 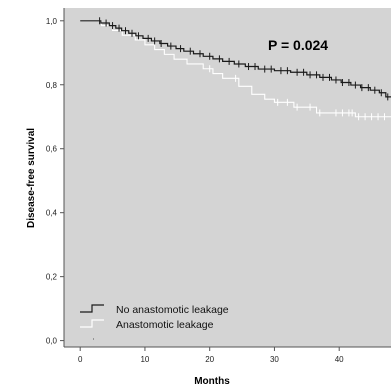 I want to click on x-axis-title: Months, so click(x=212, y=381).